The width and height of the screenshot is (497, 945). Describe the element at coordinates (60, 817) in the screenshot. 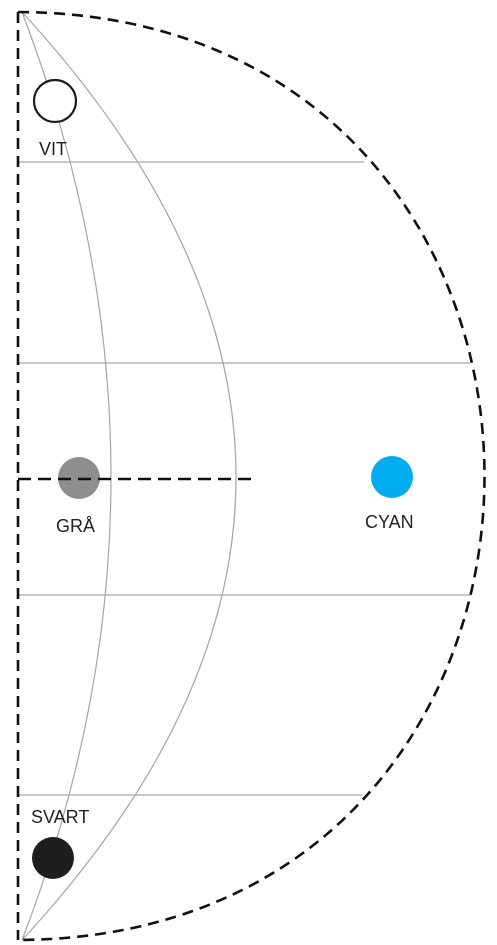

I see `svart-label: SVART` at that location.